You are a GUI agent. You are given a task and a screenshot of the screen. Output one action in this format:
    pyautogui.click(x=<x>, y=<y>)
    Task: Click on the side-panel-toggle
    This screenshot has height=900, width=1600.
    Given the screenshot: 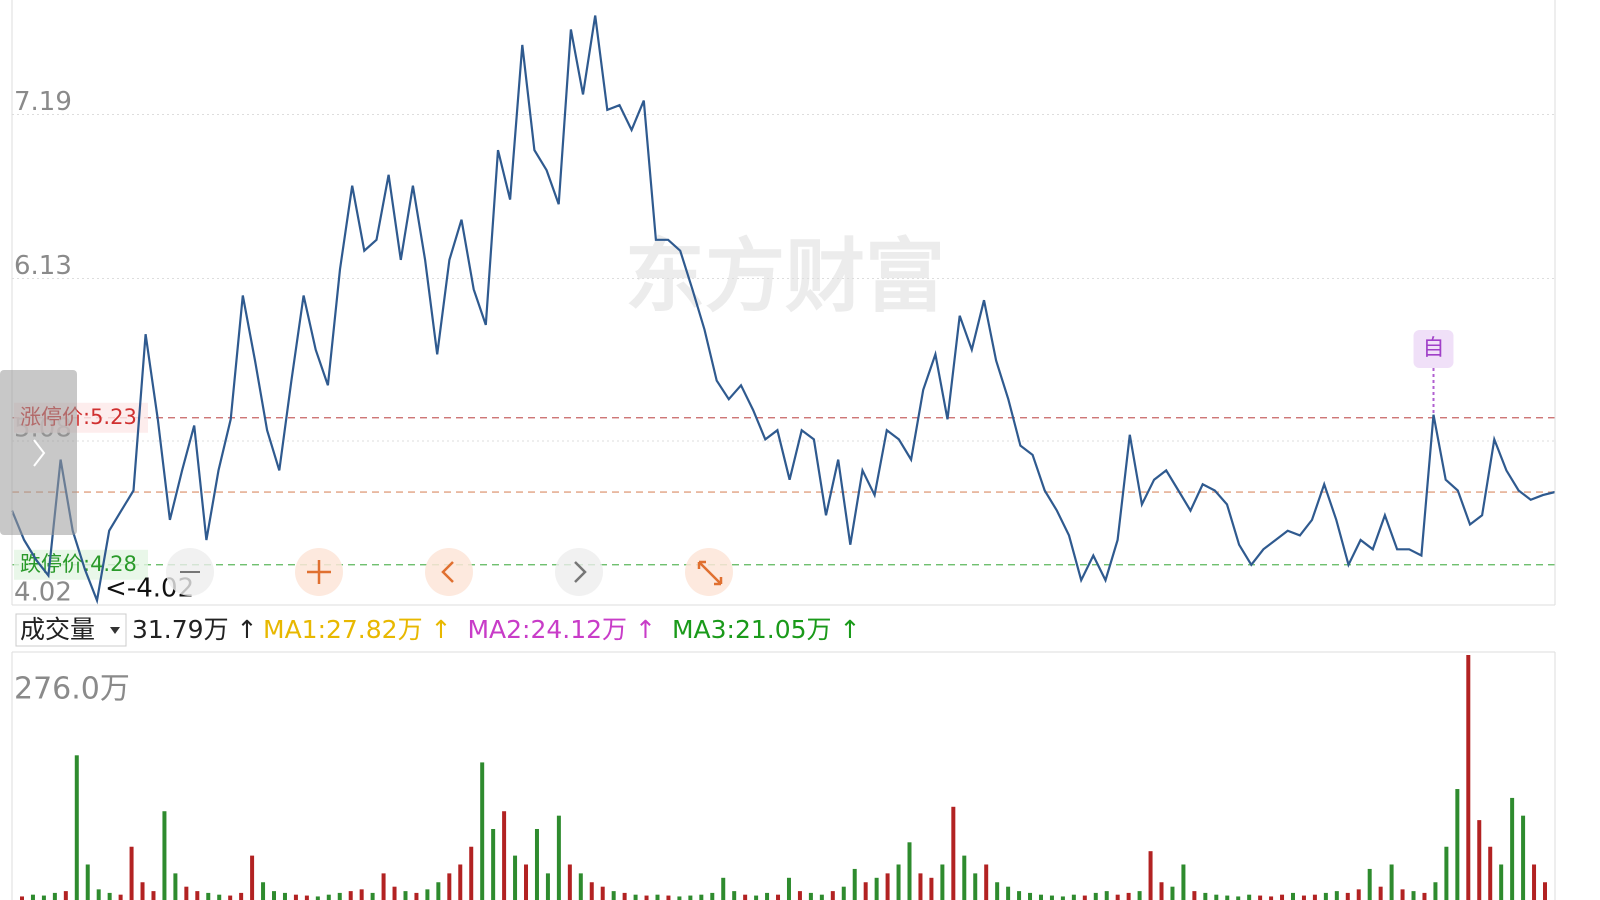 What is the action you would take?
    pyautogui.click(x=38, y=452)
    